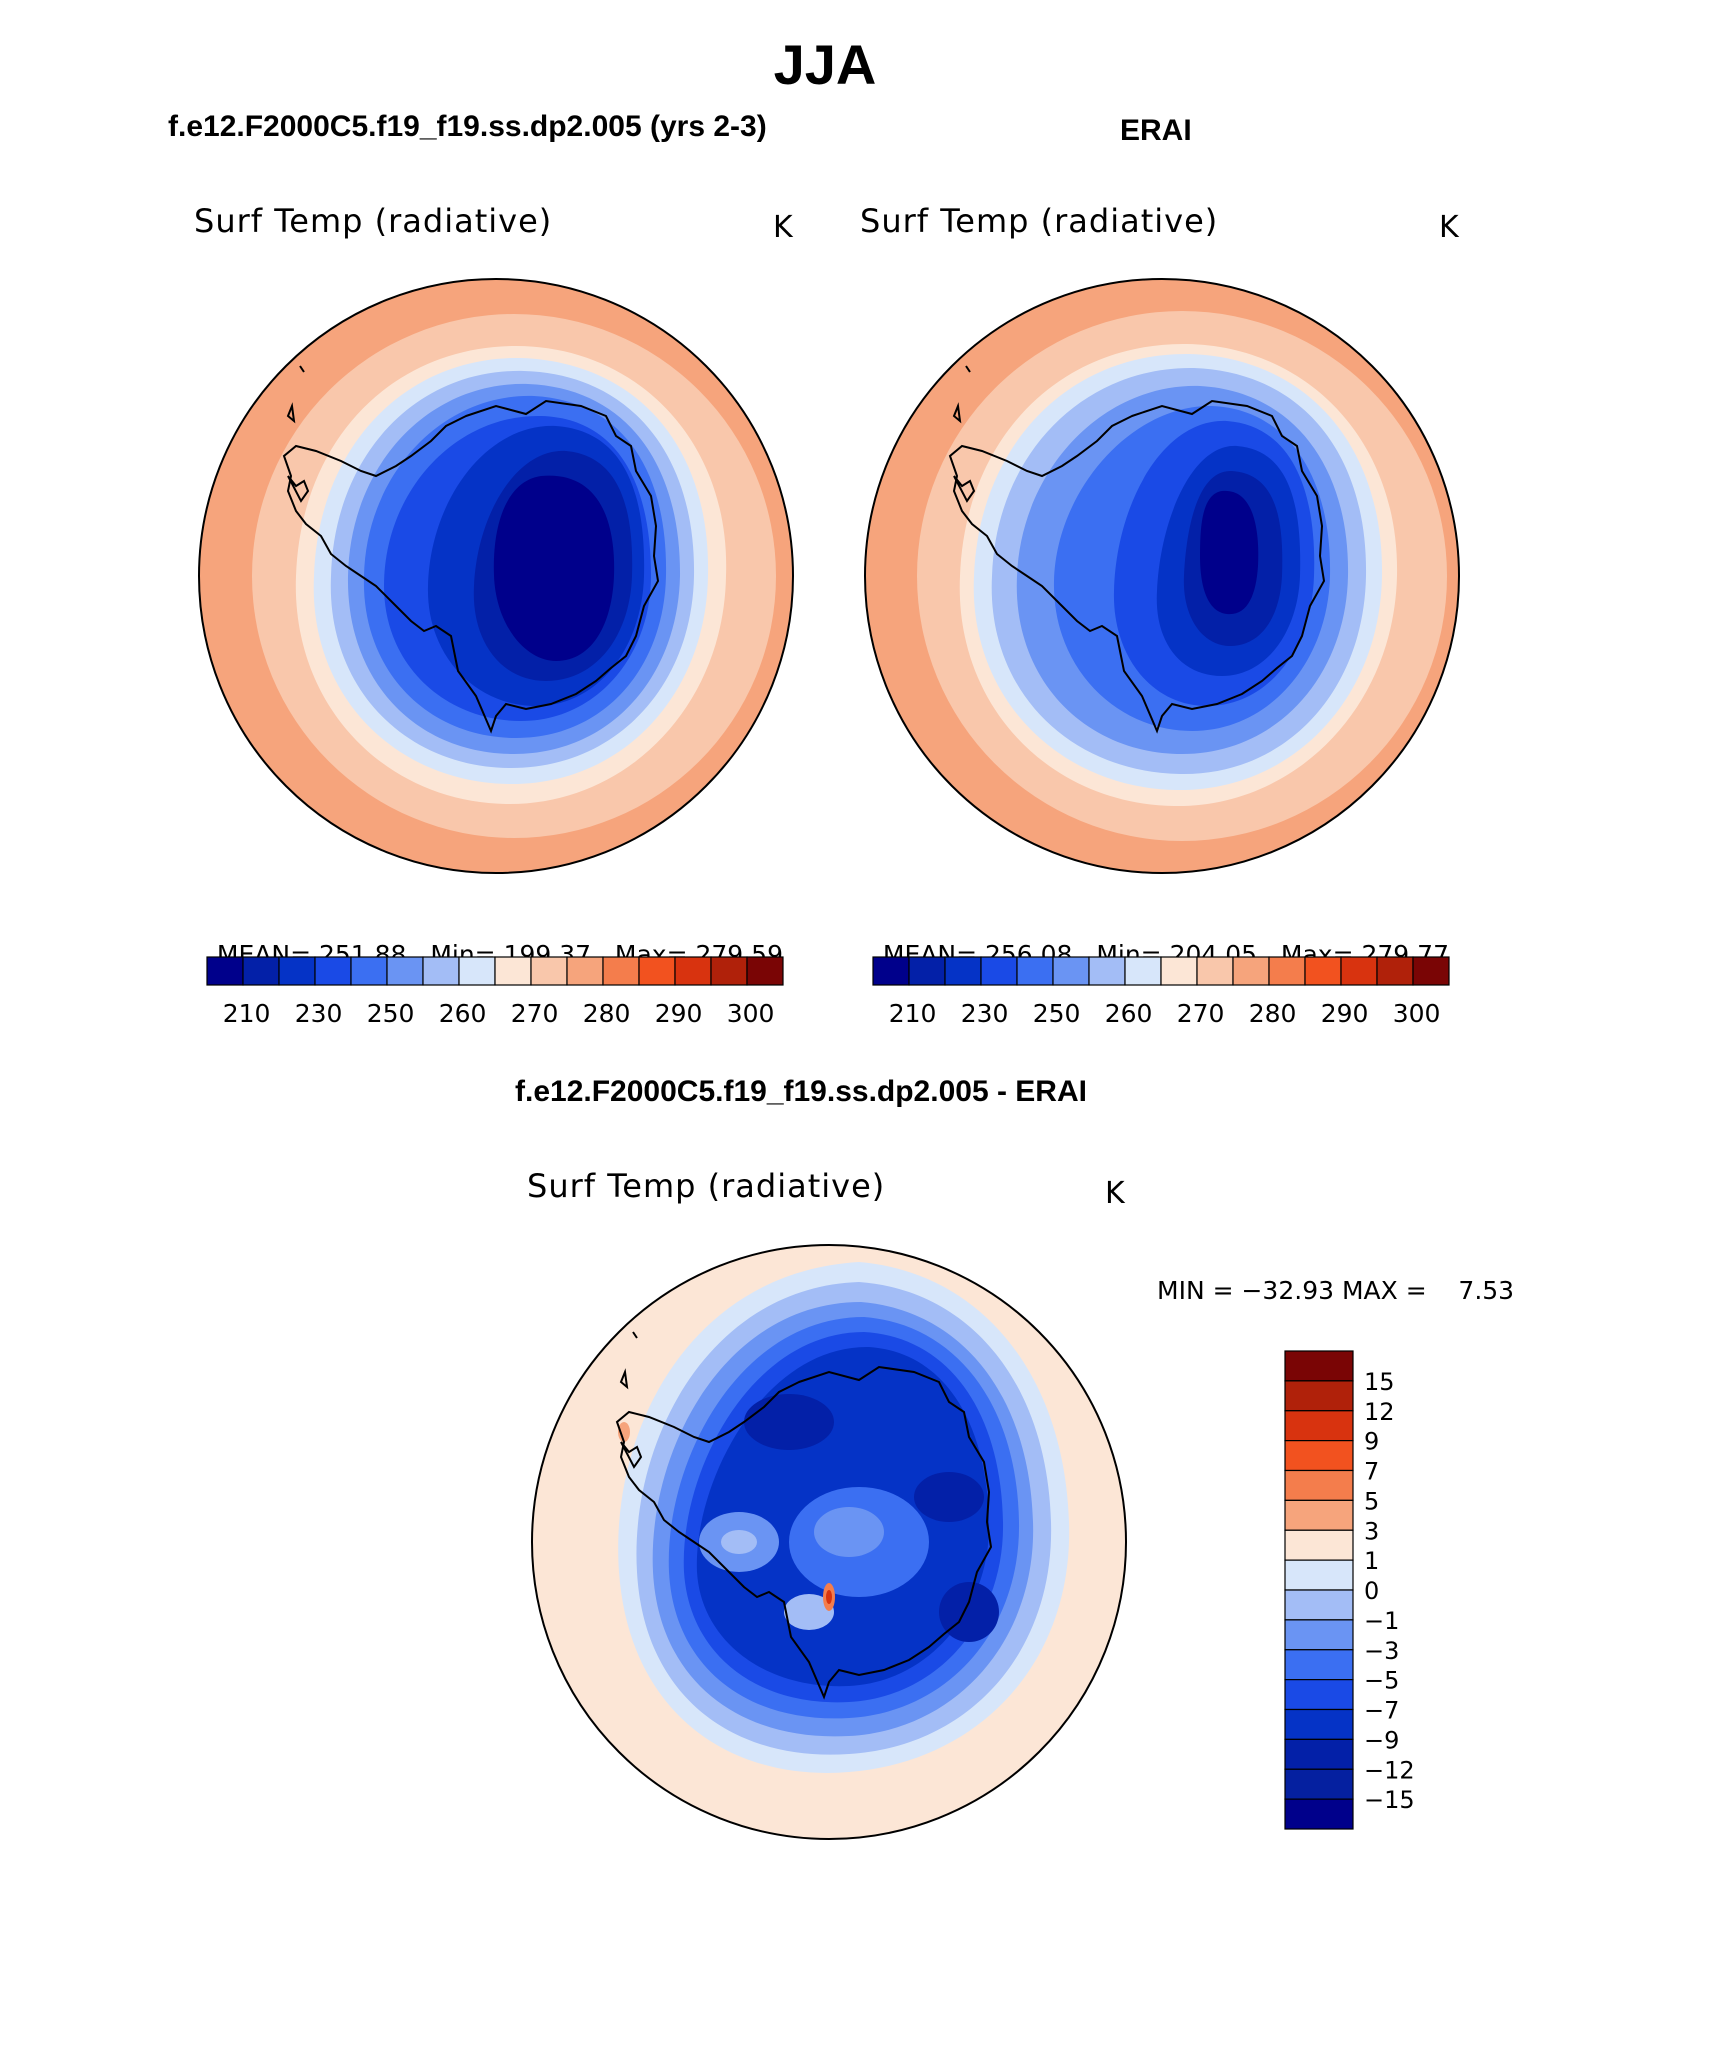  I want to click on colorbar-tick-label: 9, so click(1371, 1442).